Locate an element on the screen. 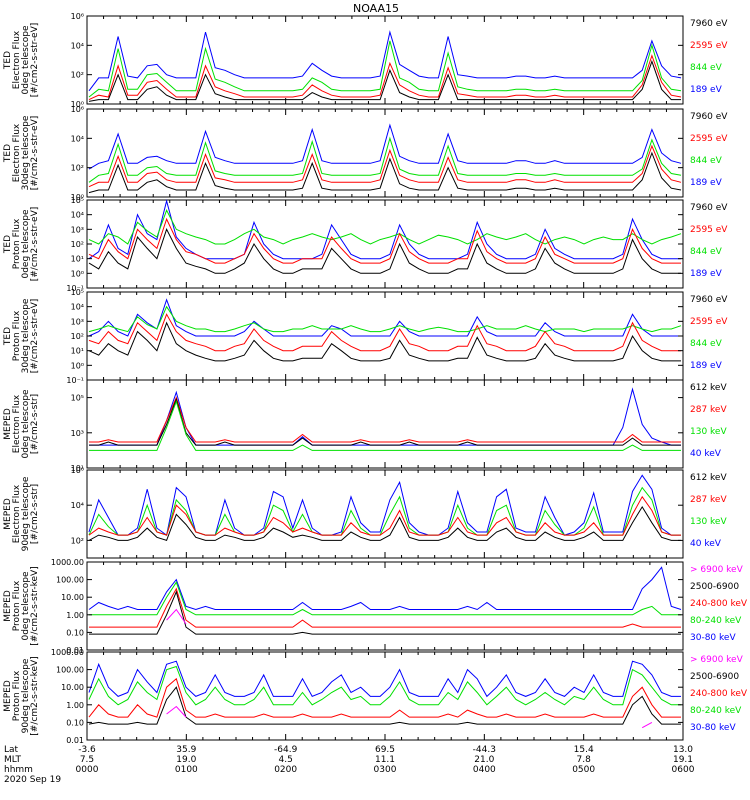 The image size is (750, 800). legend-entry: 287 keV is located at coordinates (708, 500).